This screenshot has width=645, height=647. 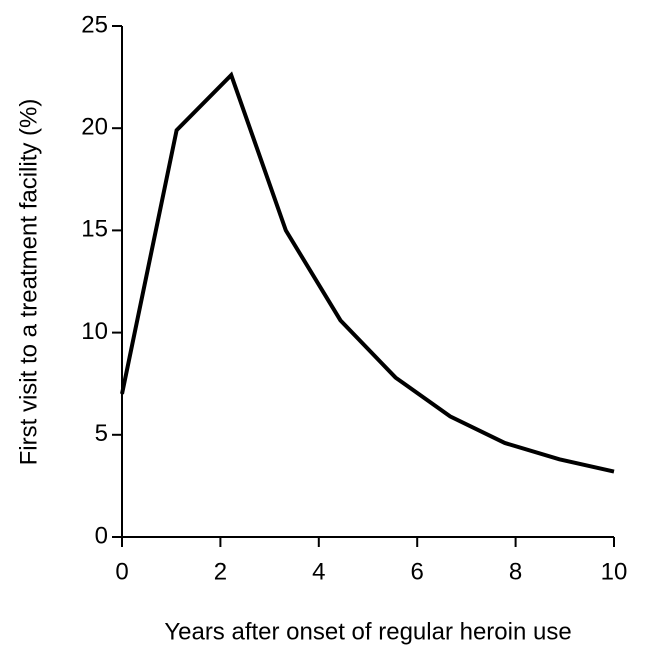 What do you see at coordinates (367, 631) in the screenshot?
I see `x-axis-label: Years after onset of regular heroin use` at bounding box center [367, 631].